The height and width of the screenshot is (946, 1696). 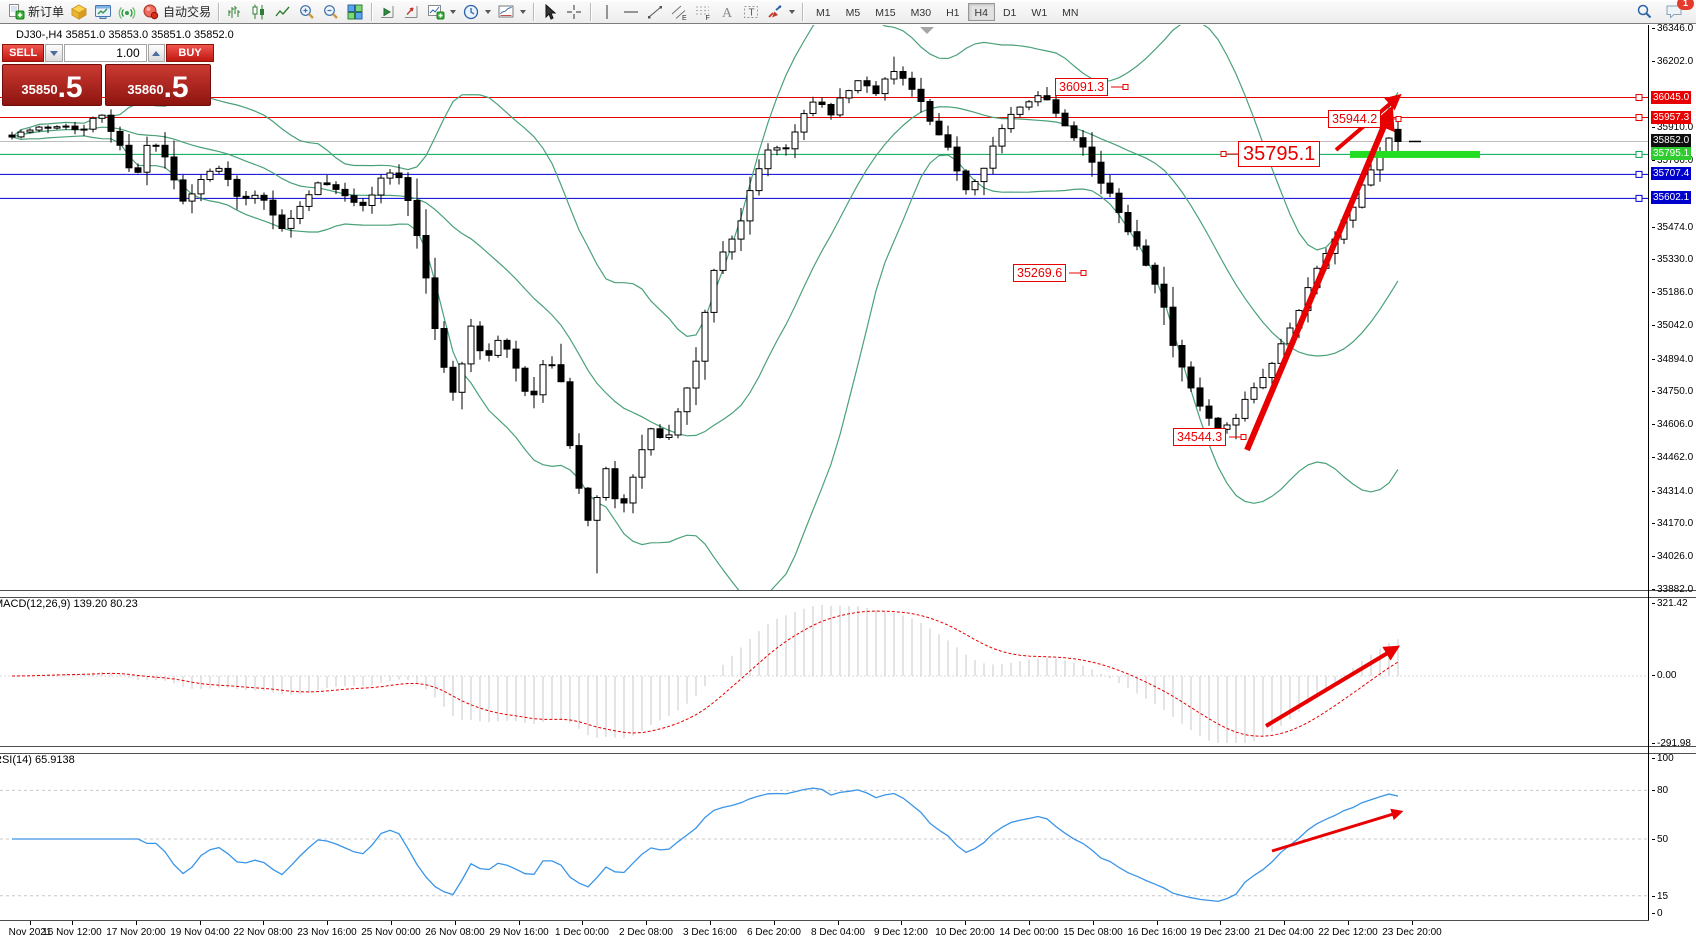 What do you see at coordinates (679, 12) in the screenshot?
I see `equidistant-channel-tool-button: E` at bounding box center [679, 12].